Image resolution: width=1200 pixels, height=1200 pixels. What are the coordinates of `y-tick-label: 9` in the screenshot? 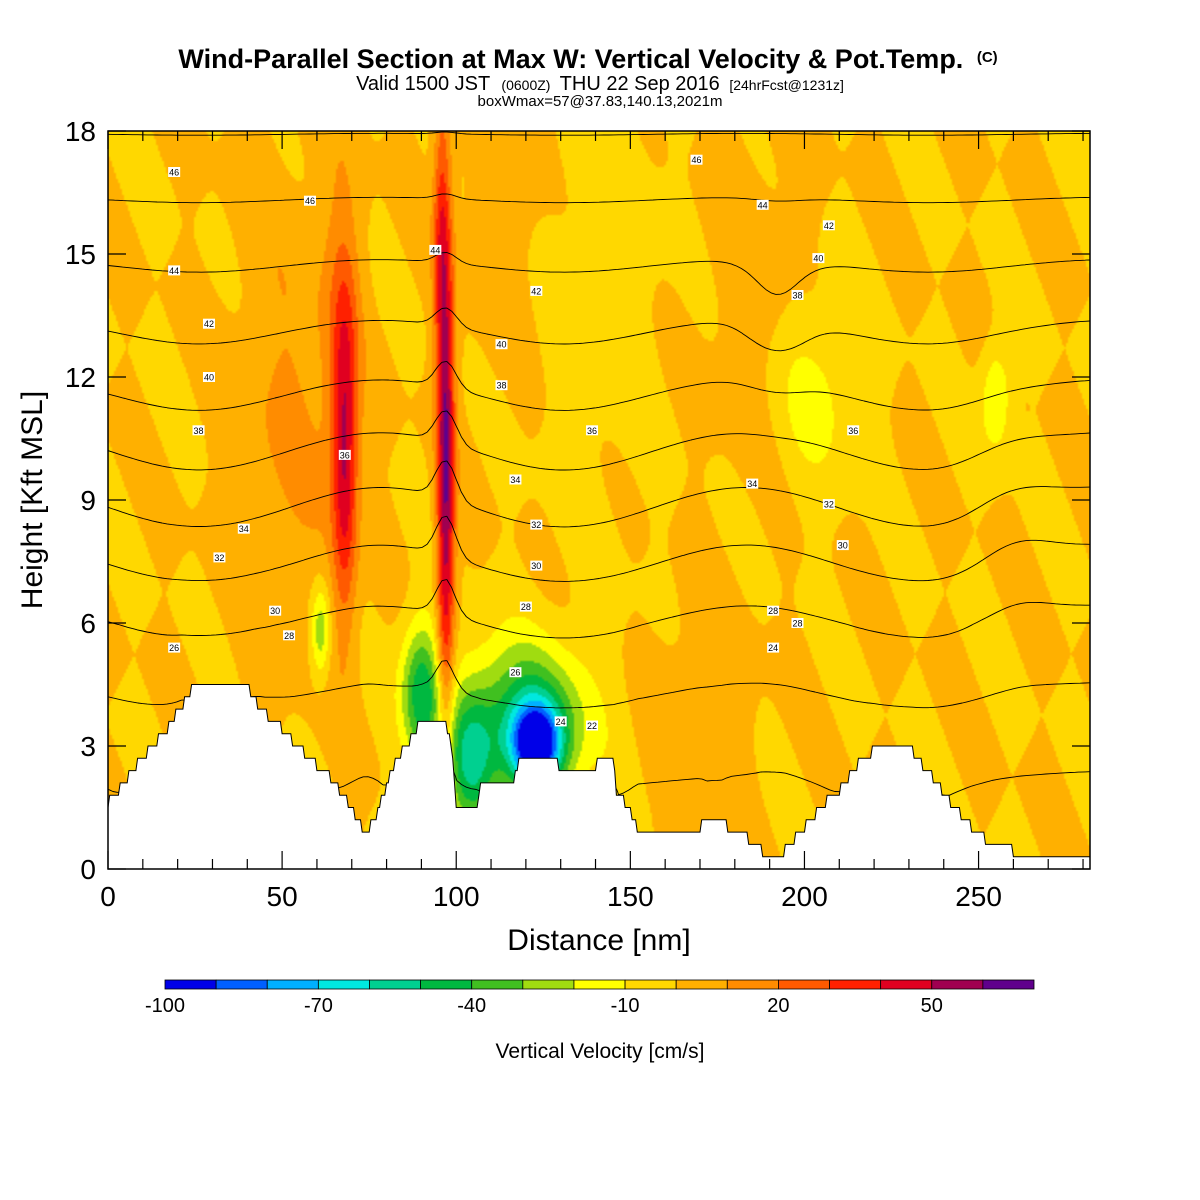 It's located at (88, 500).